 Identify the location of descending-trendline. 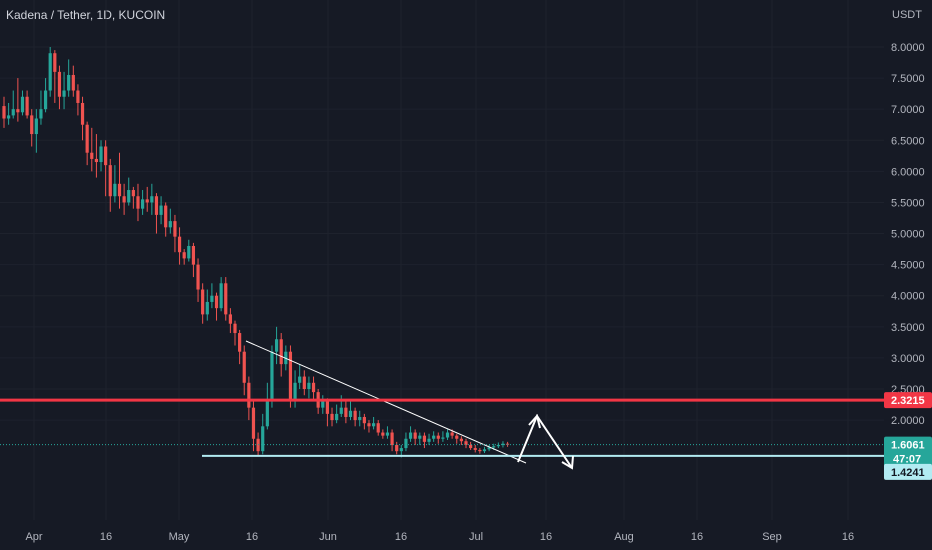
(386, 402).